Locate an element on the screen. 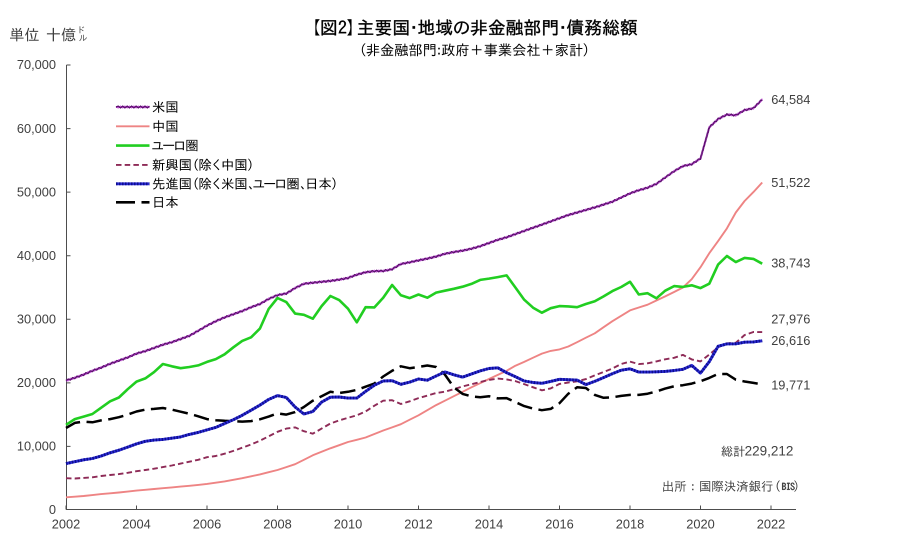 The width and height of the screenshot is (900, 553). svg-text: 30,000 is located at coordinates (36, 318).